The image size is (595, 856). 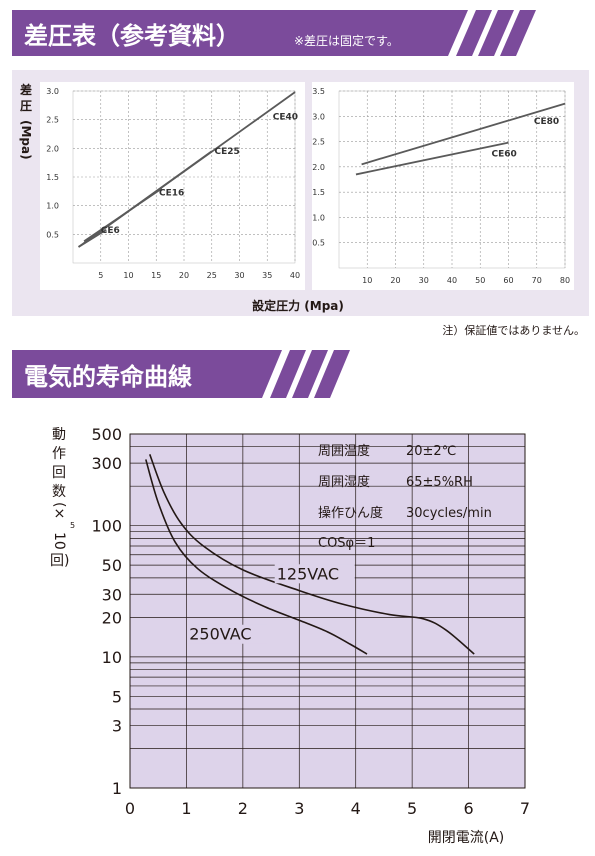 I want to click on chart2-series-label-ce60: CE60, so click(x=504, y=155).